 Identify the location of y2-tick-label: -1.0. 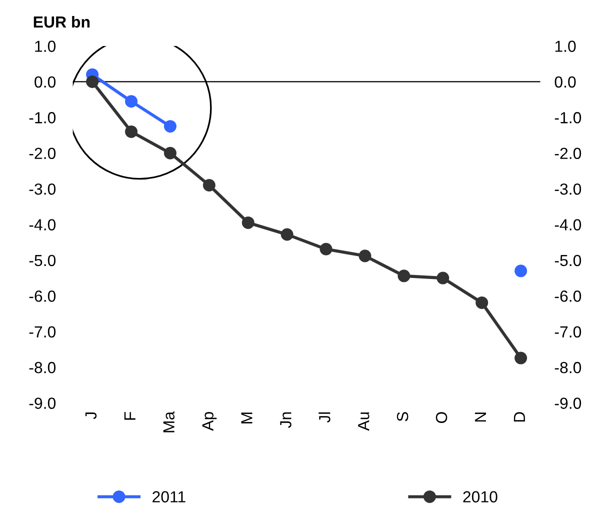
(568, 118).